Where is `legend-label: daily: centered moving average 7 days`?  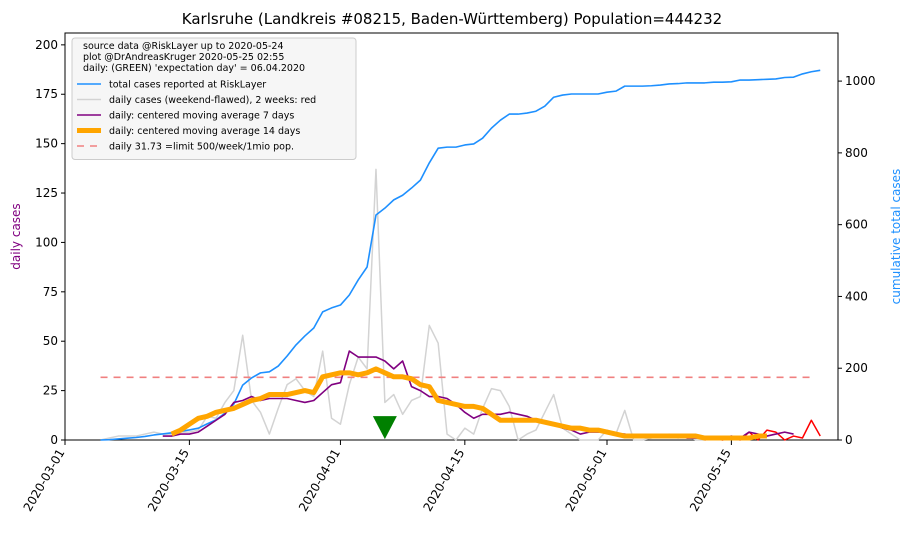
legend-label: daily: centered moving average 7 days is located at coordinates (201, 116).